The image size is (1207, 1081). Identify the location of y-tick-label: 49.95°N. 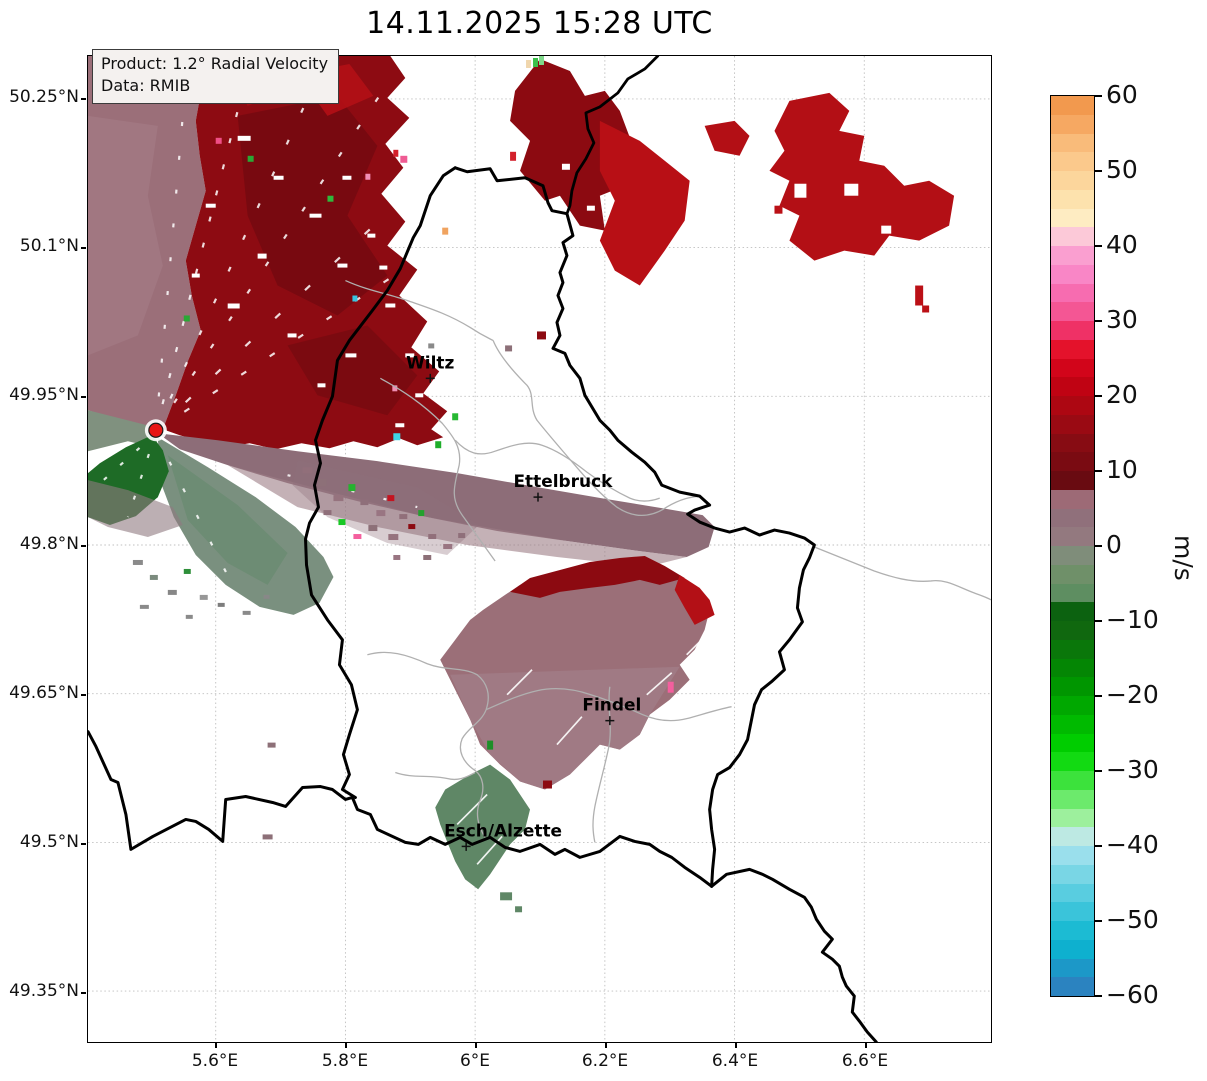
(44, 395).